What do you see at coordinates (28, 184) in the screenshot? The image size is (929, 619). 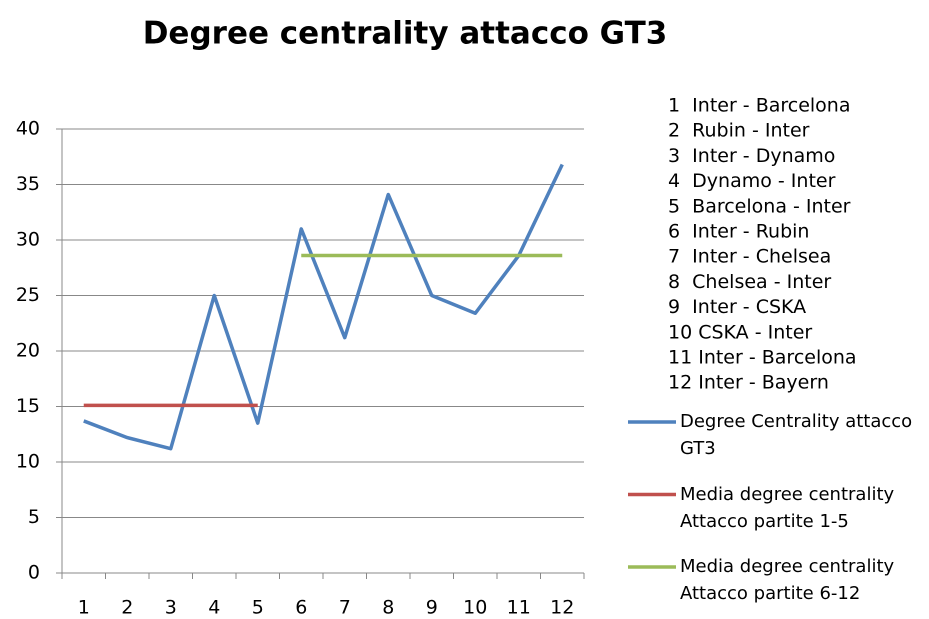 I see `y-tick-label: 35` at bounding box center [28, 184].